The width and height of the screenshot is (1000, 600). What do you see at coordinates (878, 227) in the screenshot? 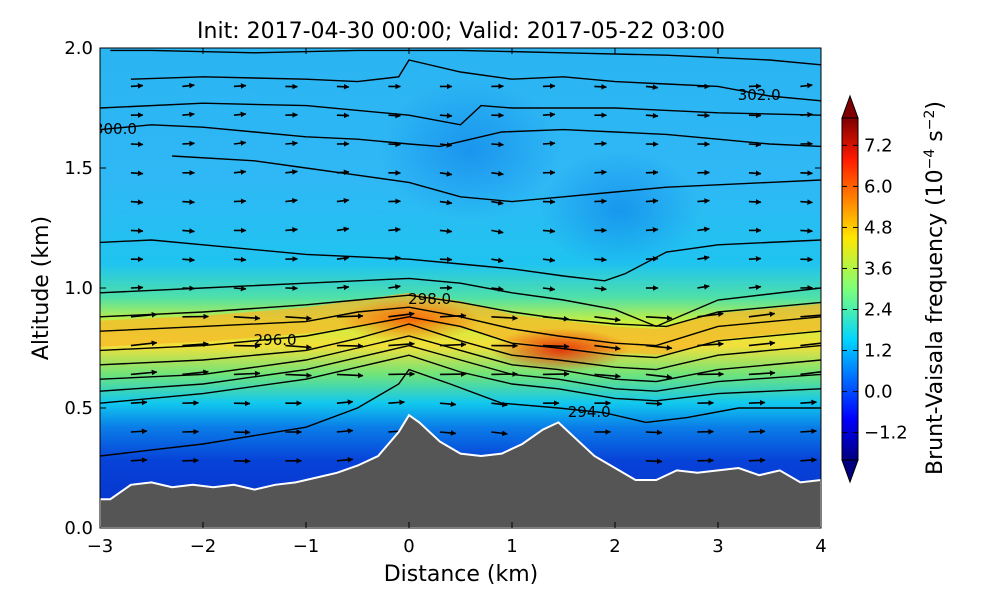
I see `colorbar-tick-label: 4.8` at bounding box center [878, 227].